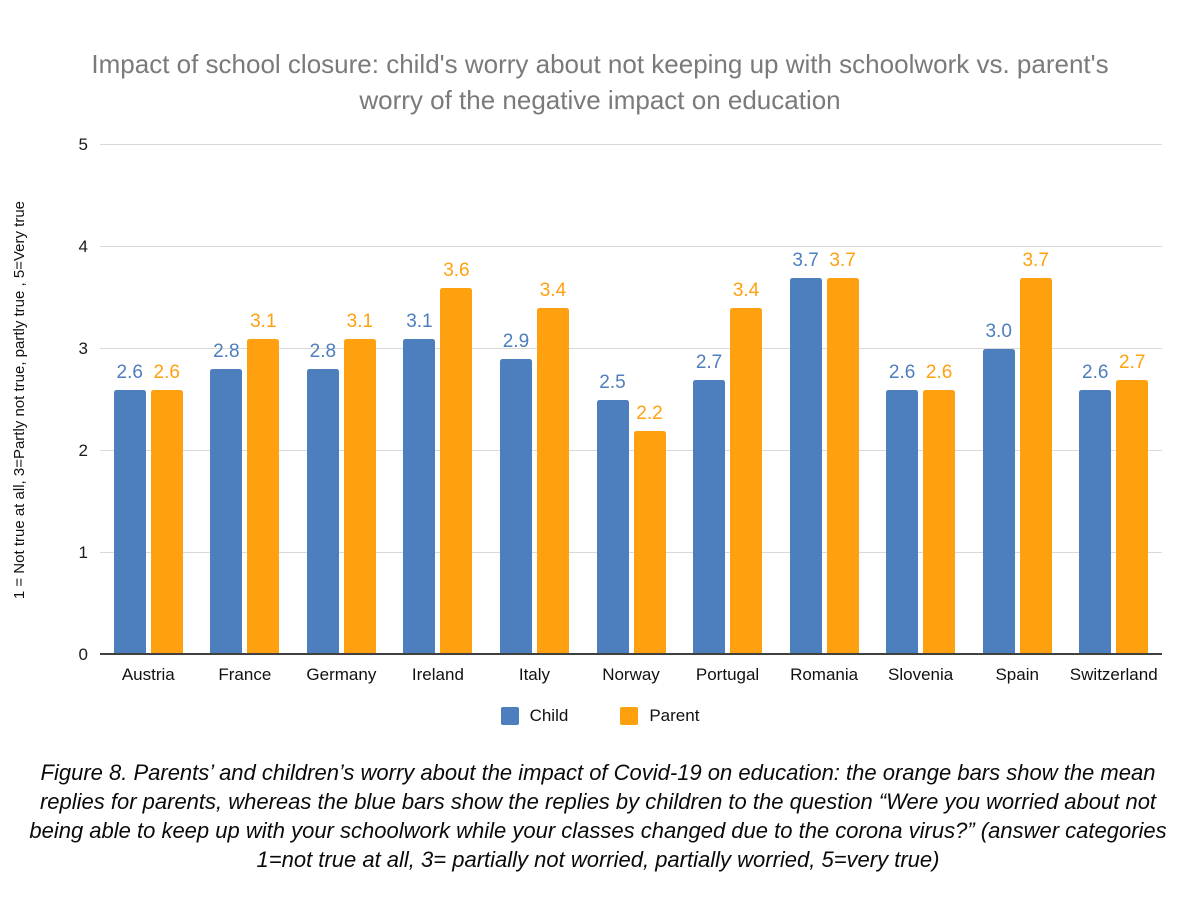 The image size is (1200, 900). Describe the element at coordinates (419, 483) in the screenshot. I see `bar-child-ireland: 3.1` at that location.